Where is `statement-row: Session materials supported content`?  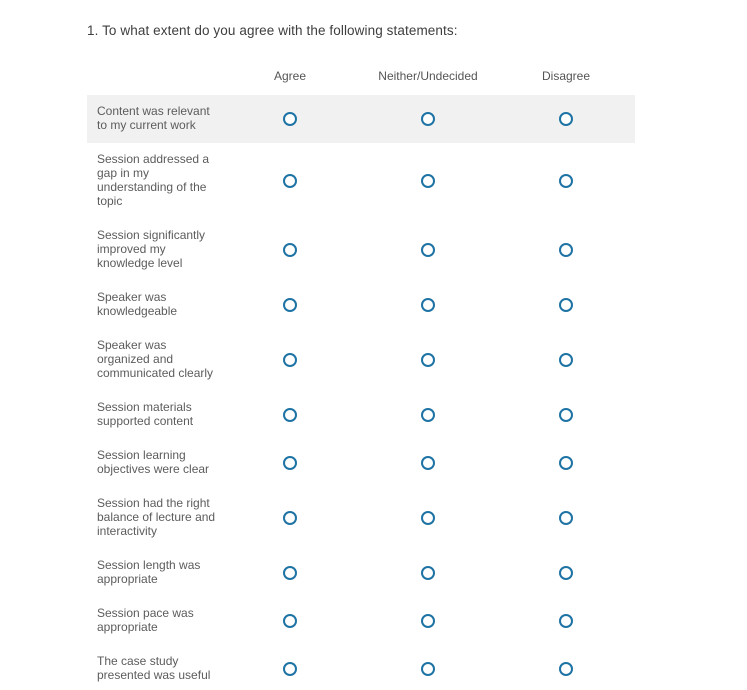
statement-row: Session materials supported content is located at coordinates (361, 415).